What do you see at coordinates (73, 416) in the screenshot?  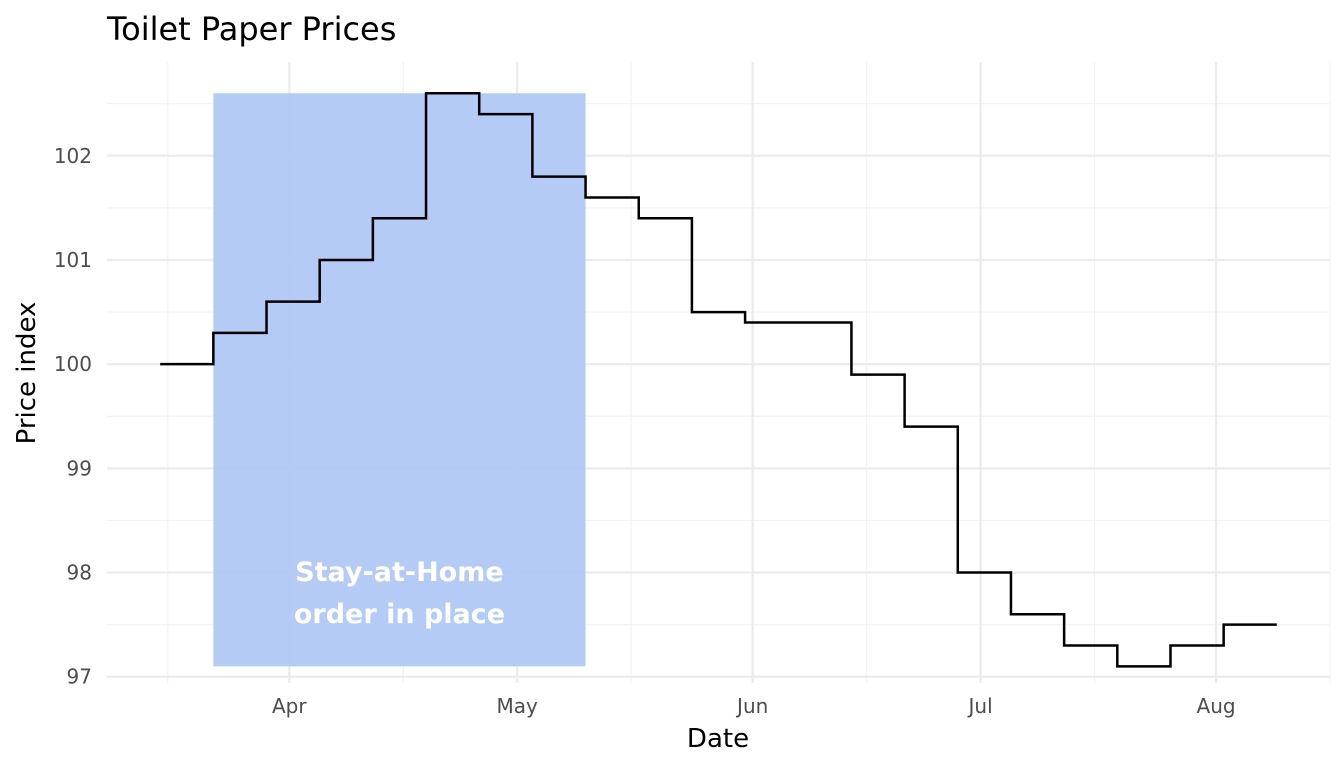 I see `y-axis-tick-labels: 97 98 99 100 101 102` at bounding box center [73, 416].